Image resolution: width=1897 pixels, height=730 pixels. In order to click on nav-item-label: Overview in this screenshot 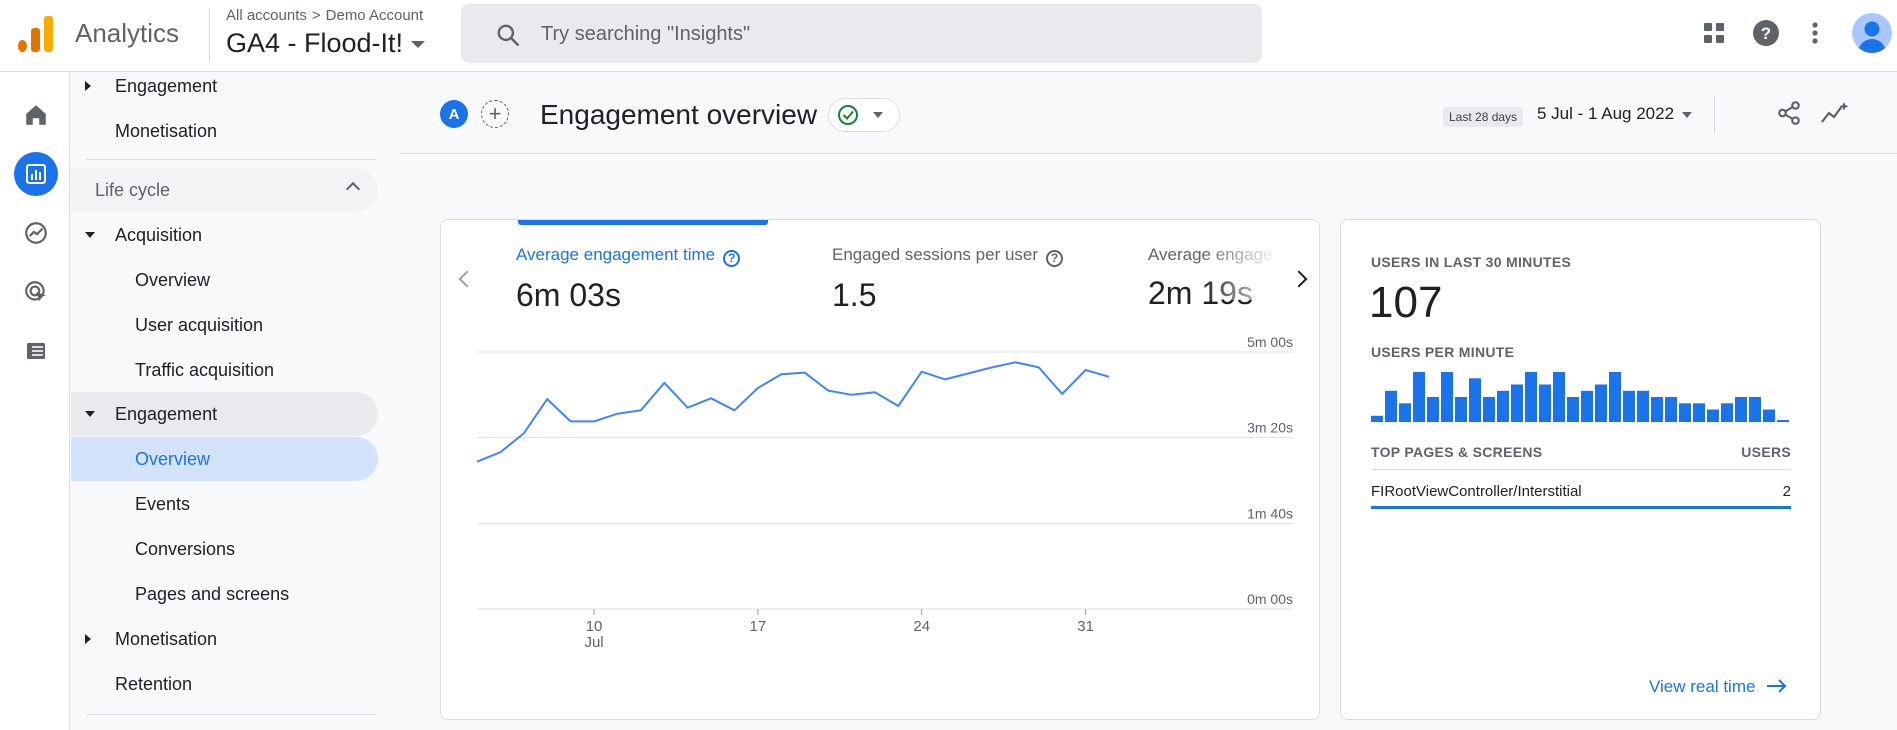, I will do `click(173, 458)`.